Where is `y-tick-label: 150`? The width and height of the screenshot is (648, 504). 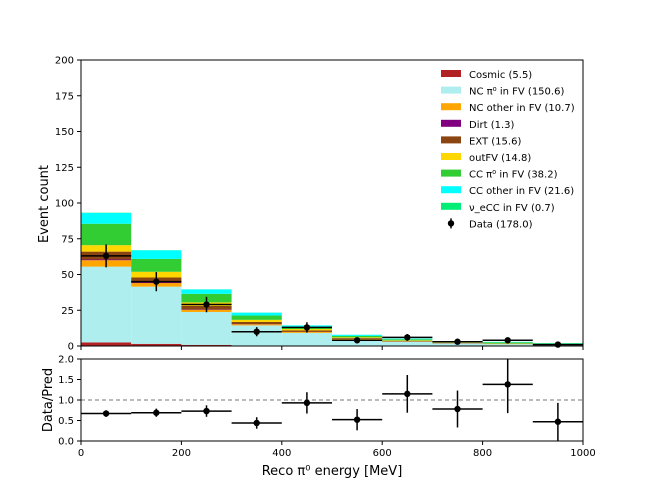 y-tick-label: 150 is located at coordinates (64, 132).